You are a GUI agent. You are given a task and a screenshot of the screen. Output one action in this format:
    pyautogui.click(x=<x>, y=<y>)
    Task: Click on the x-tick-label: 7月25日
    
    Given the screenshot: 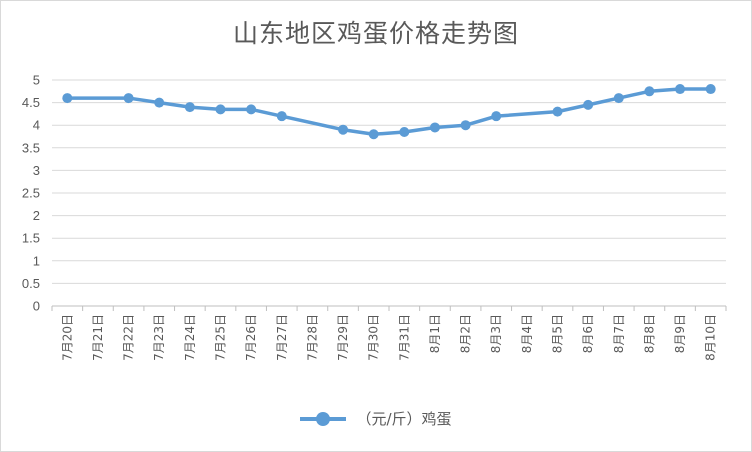 What is the action you would take?
    pyautogui.click(x=221, y=337)
    